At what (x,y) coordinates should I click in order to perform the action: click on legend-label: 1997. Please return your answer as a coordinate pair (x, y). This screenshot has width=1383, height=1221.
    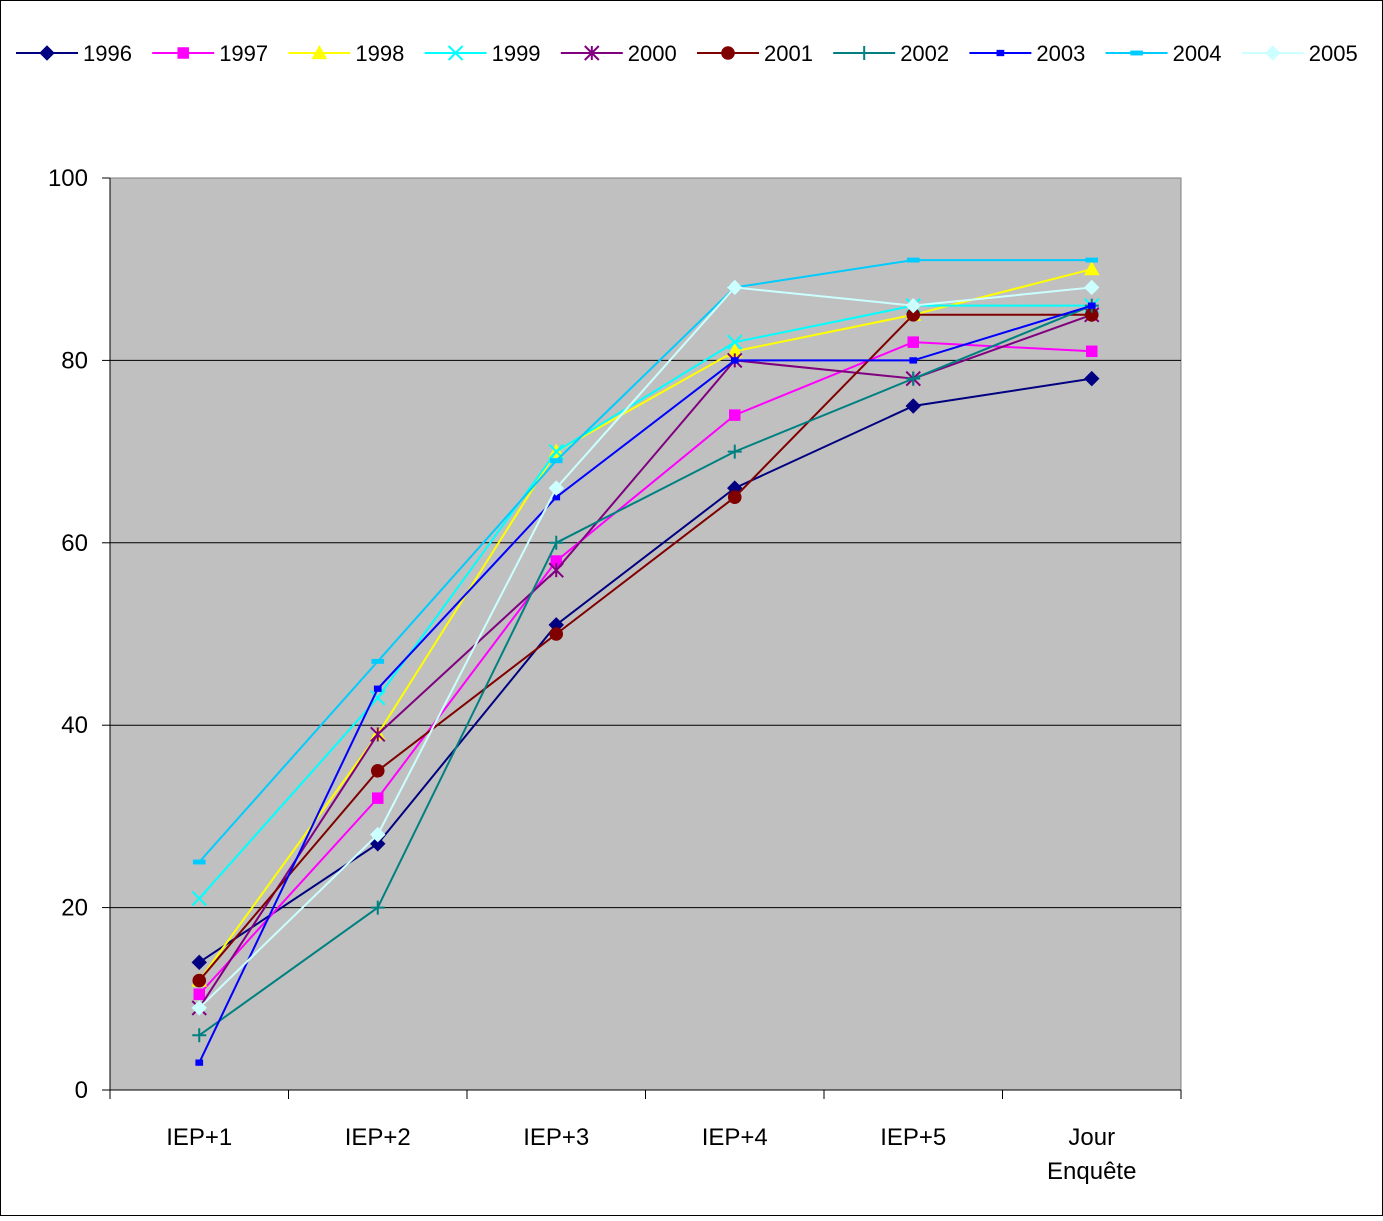
    Looking at the image, I should click on (243, 53).